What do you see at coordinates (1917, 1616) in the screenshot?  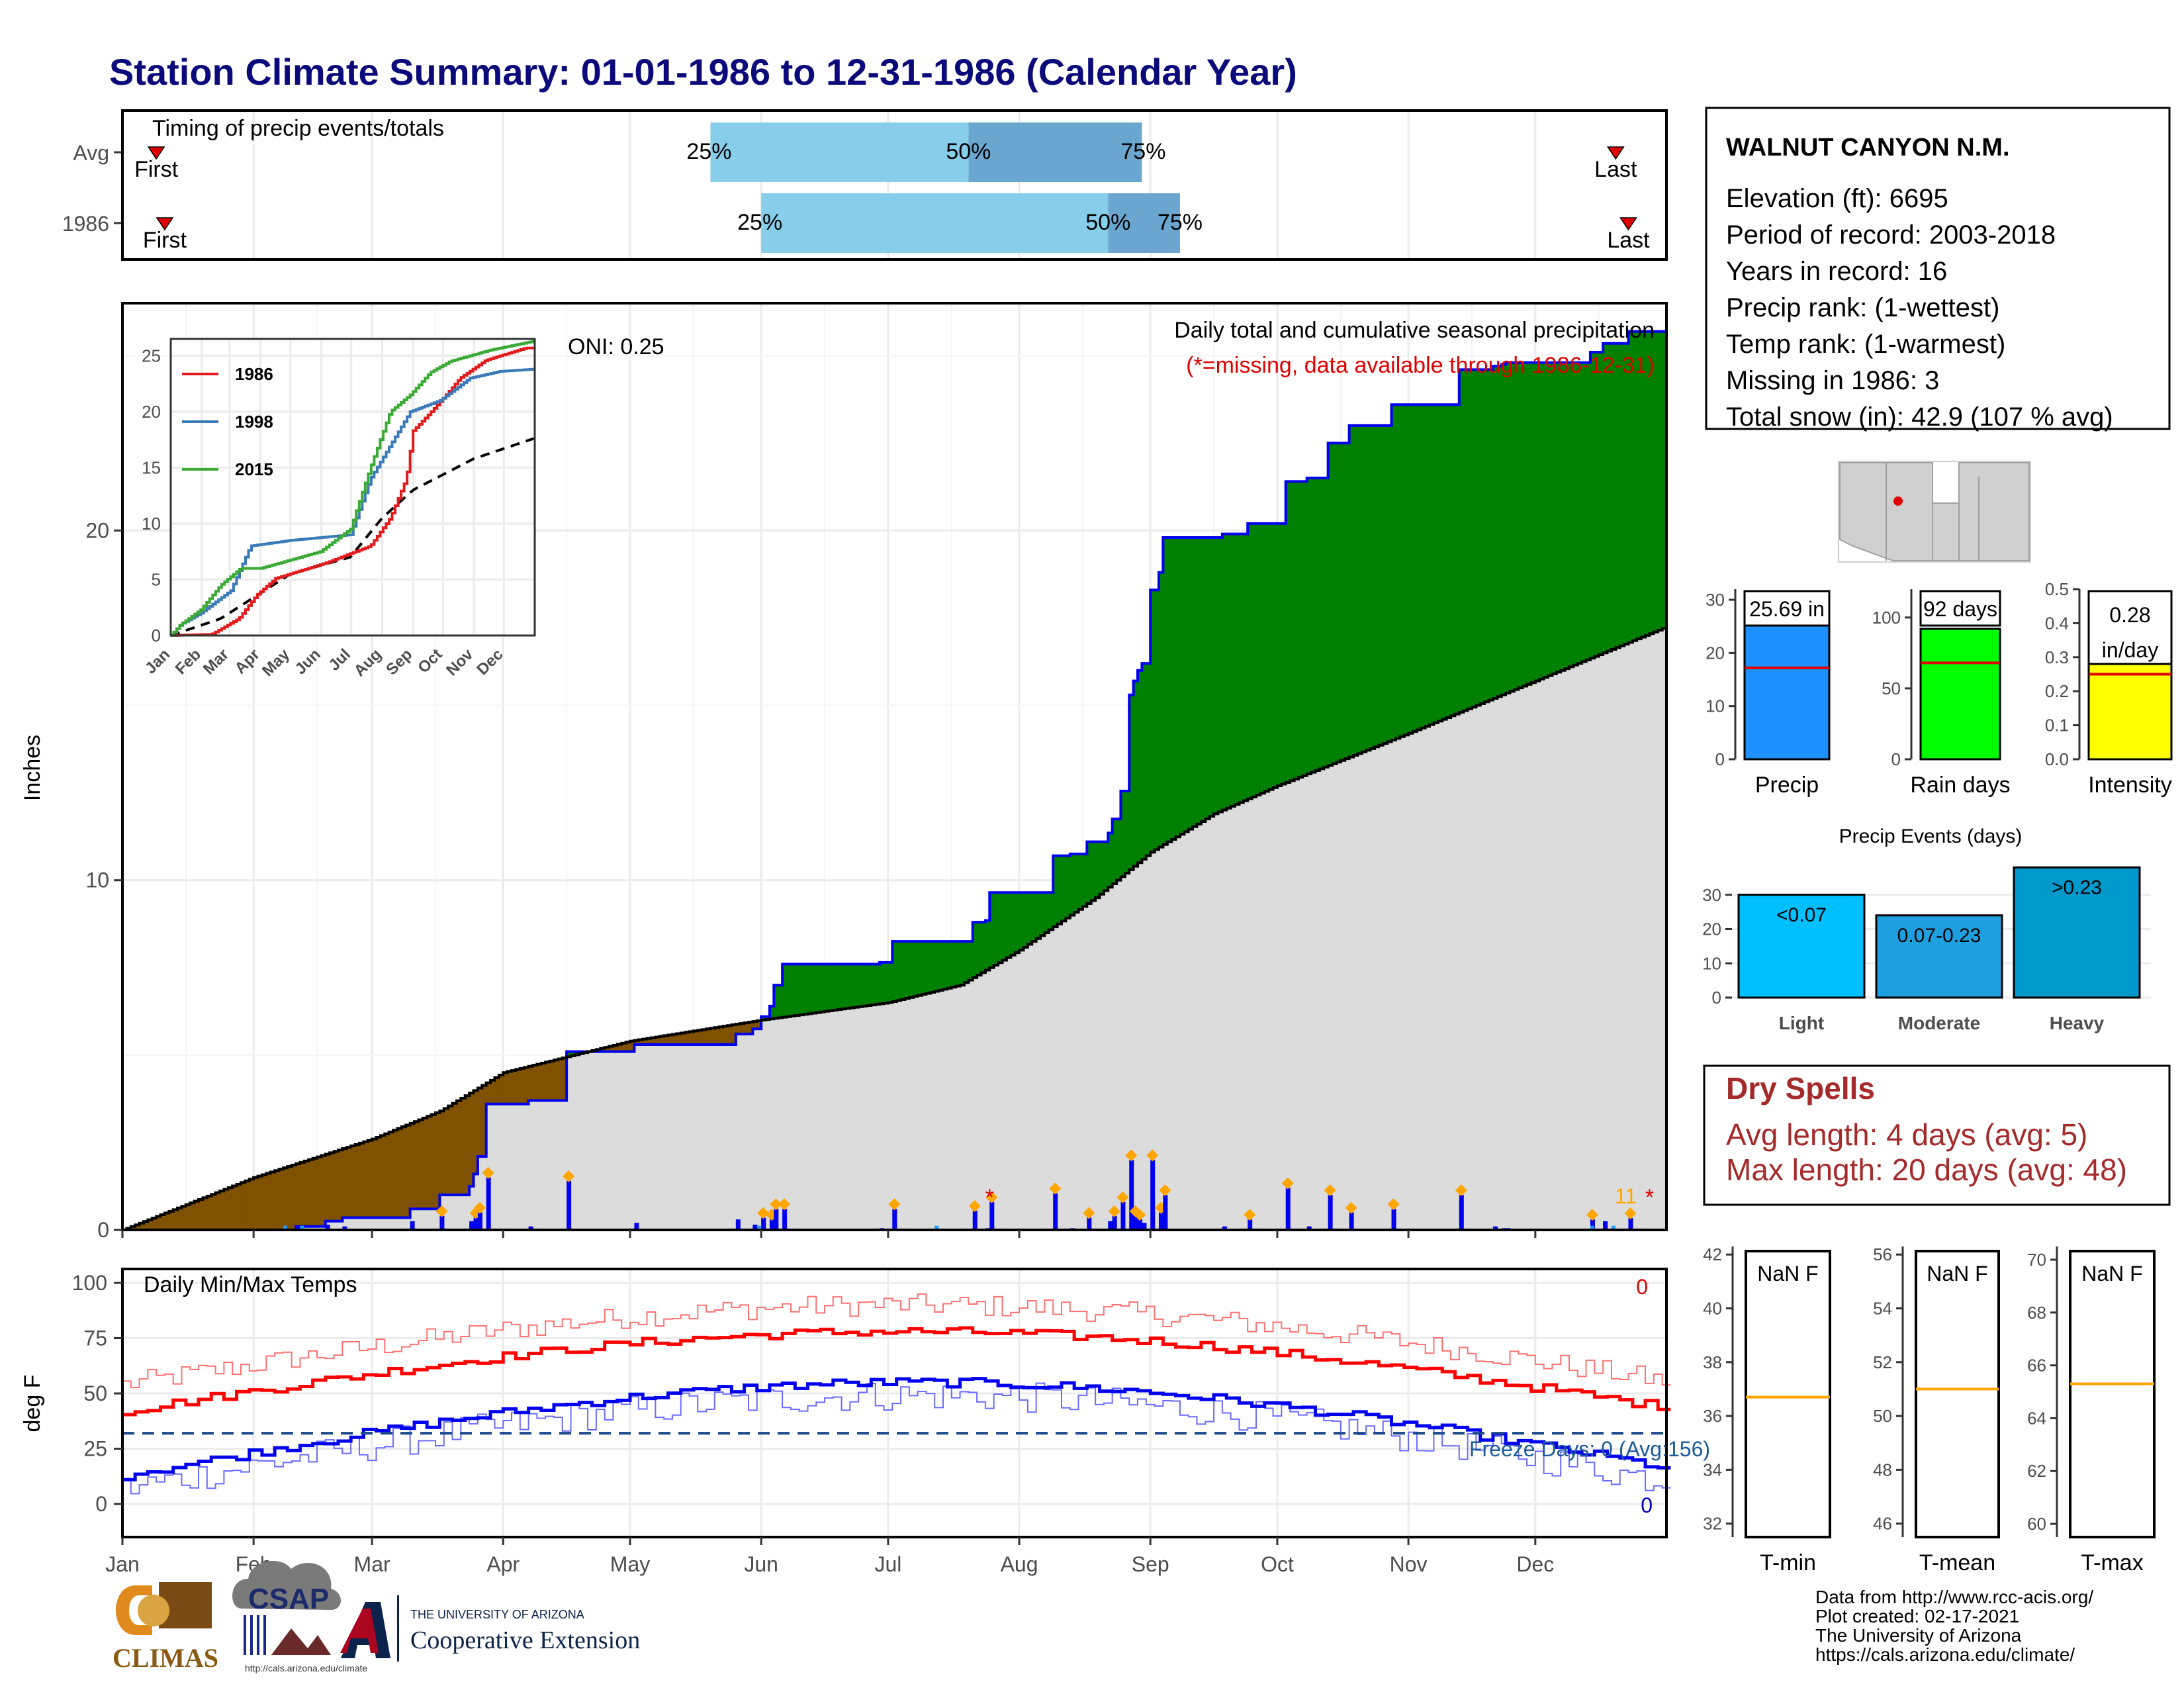 I see `footer-line: Plot created: 02-17-2021` at bounding box center [1917, 1616].